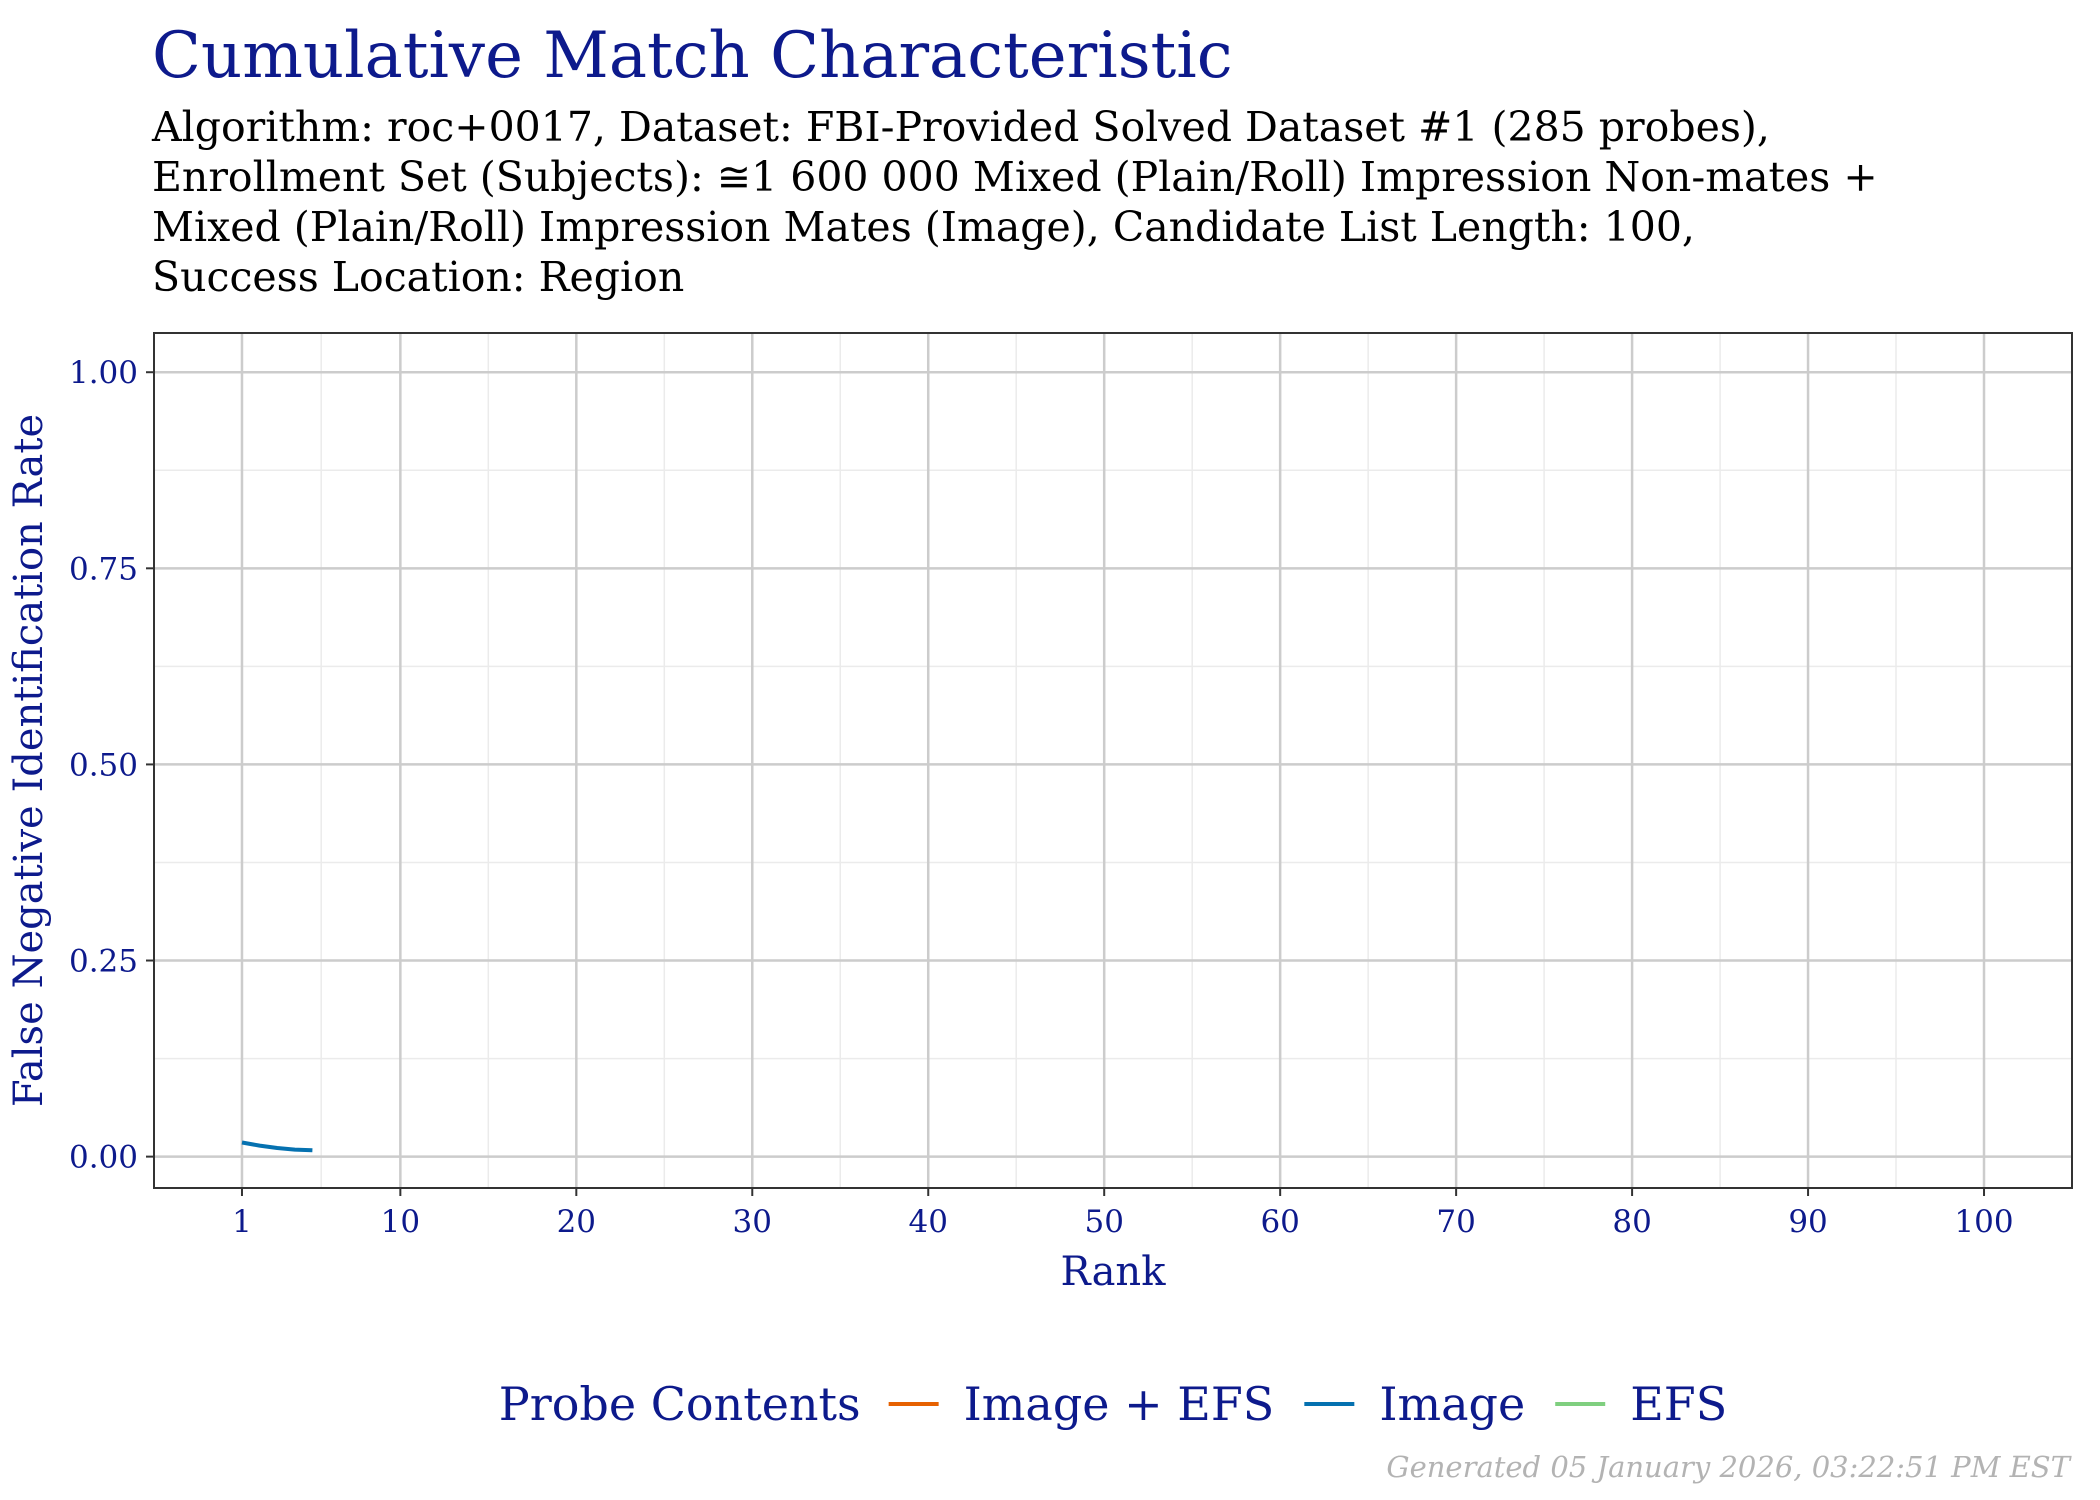  Describe the element at coordinates (1983, 1222) in the screenshot. I see `x-tick-label: 100` at that location.